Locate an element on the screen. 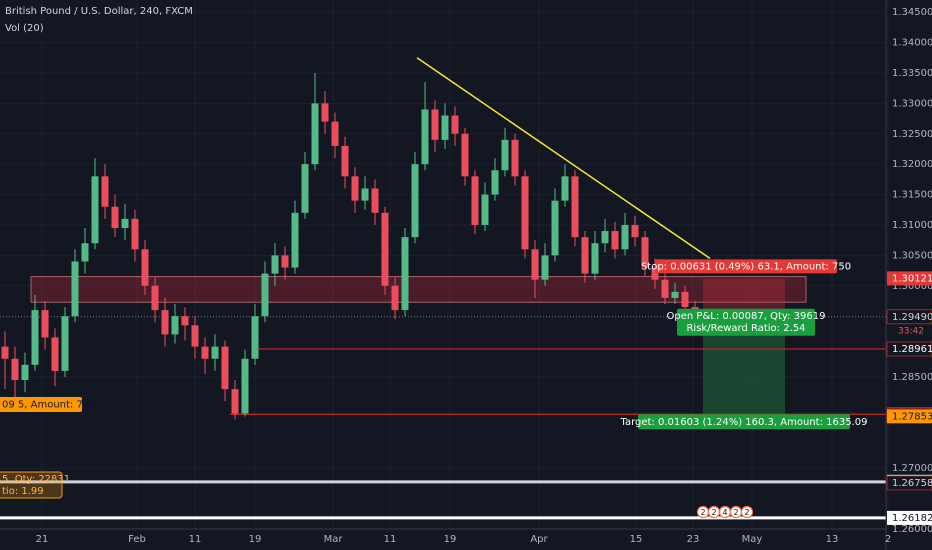 The width and height of the screenshot is (932, 550). y-tick-label: 1.31500 is located at coordinates (912, 195).